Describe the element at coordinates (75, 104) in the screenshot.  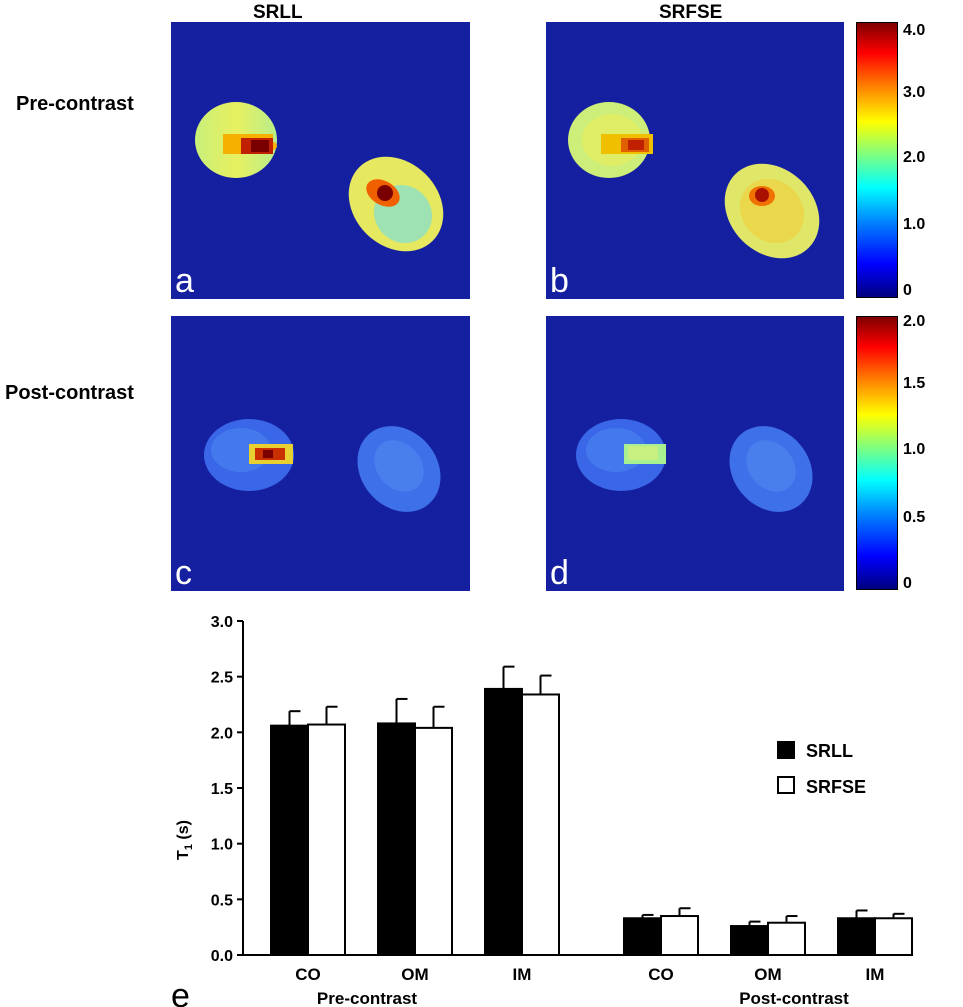
I see `row-title-pre-contrast: Pre-contrast` at that location.